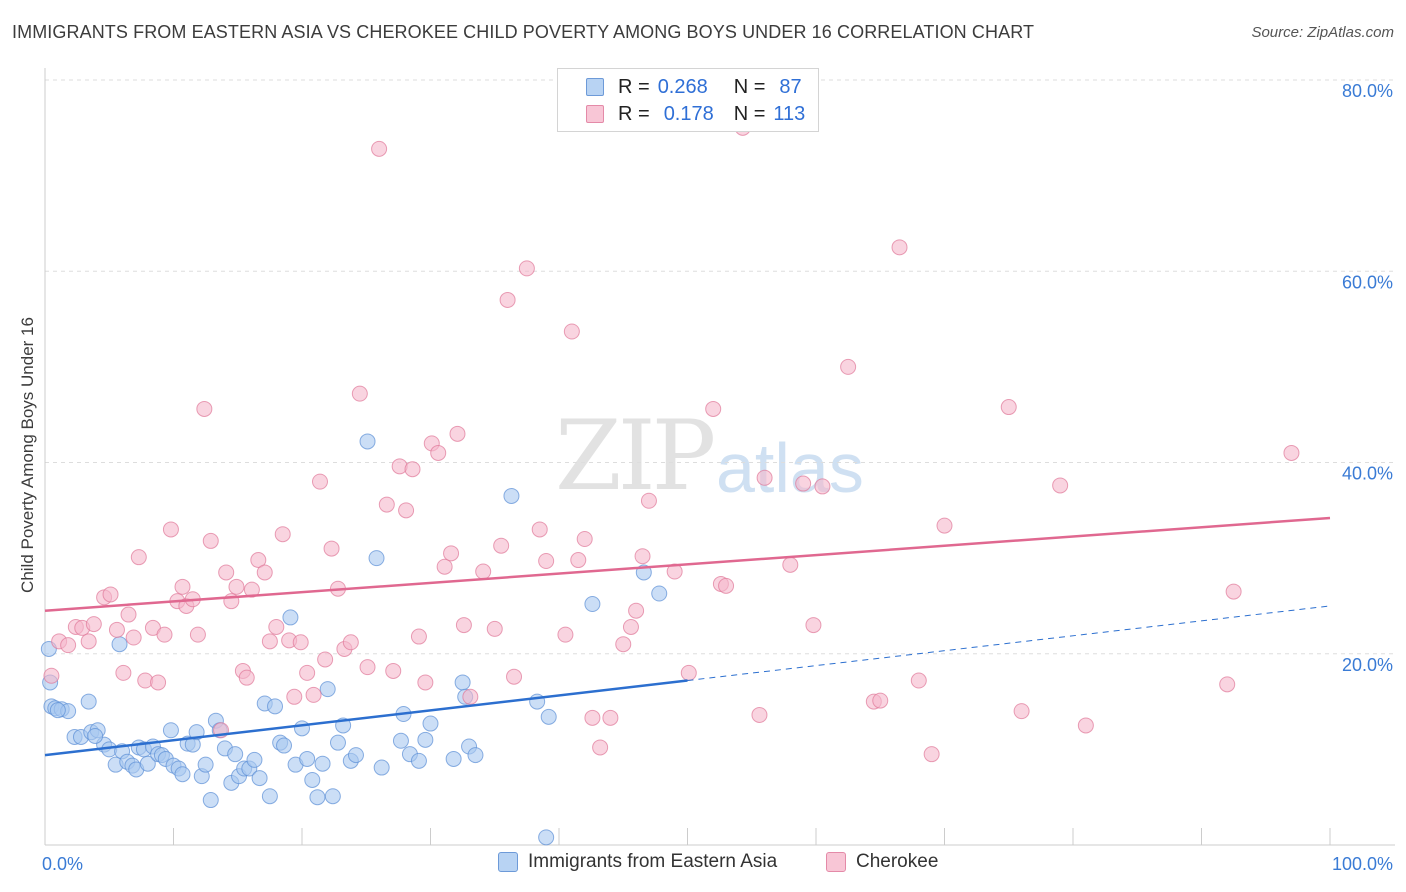 The width and height of the screenshot is (1406, 892). I want to click on legend-swatch-blue, so click(508, 862).